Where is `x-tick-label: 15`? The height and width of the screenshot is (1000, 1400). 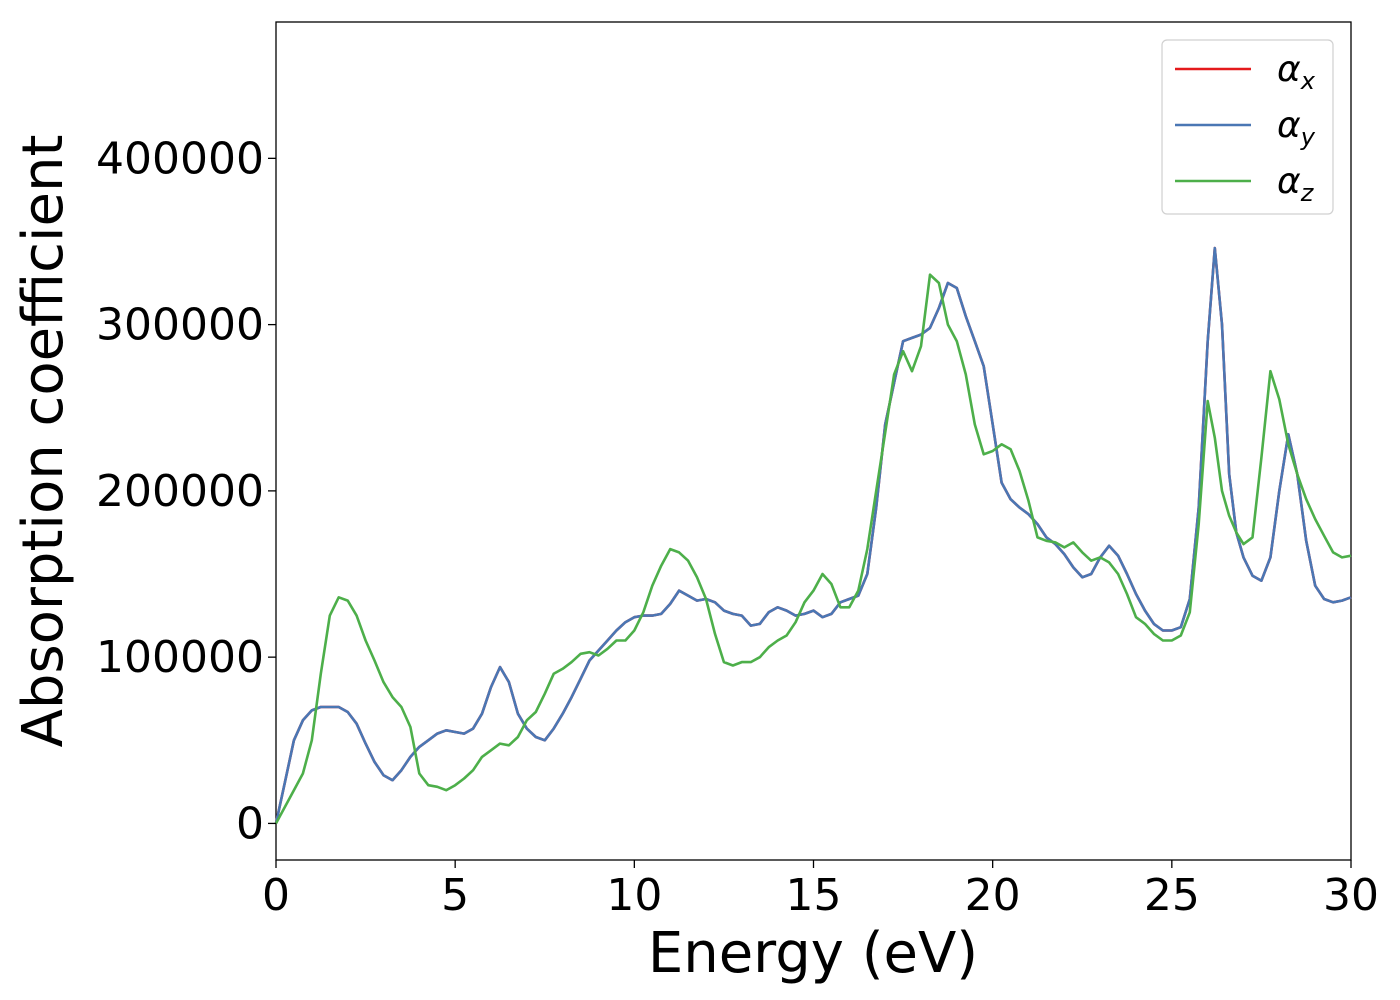 x-tick-label: 15 is located at coordinates (814, 895).